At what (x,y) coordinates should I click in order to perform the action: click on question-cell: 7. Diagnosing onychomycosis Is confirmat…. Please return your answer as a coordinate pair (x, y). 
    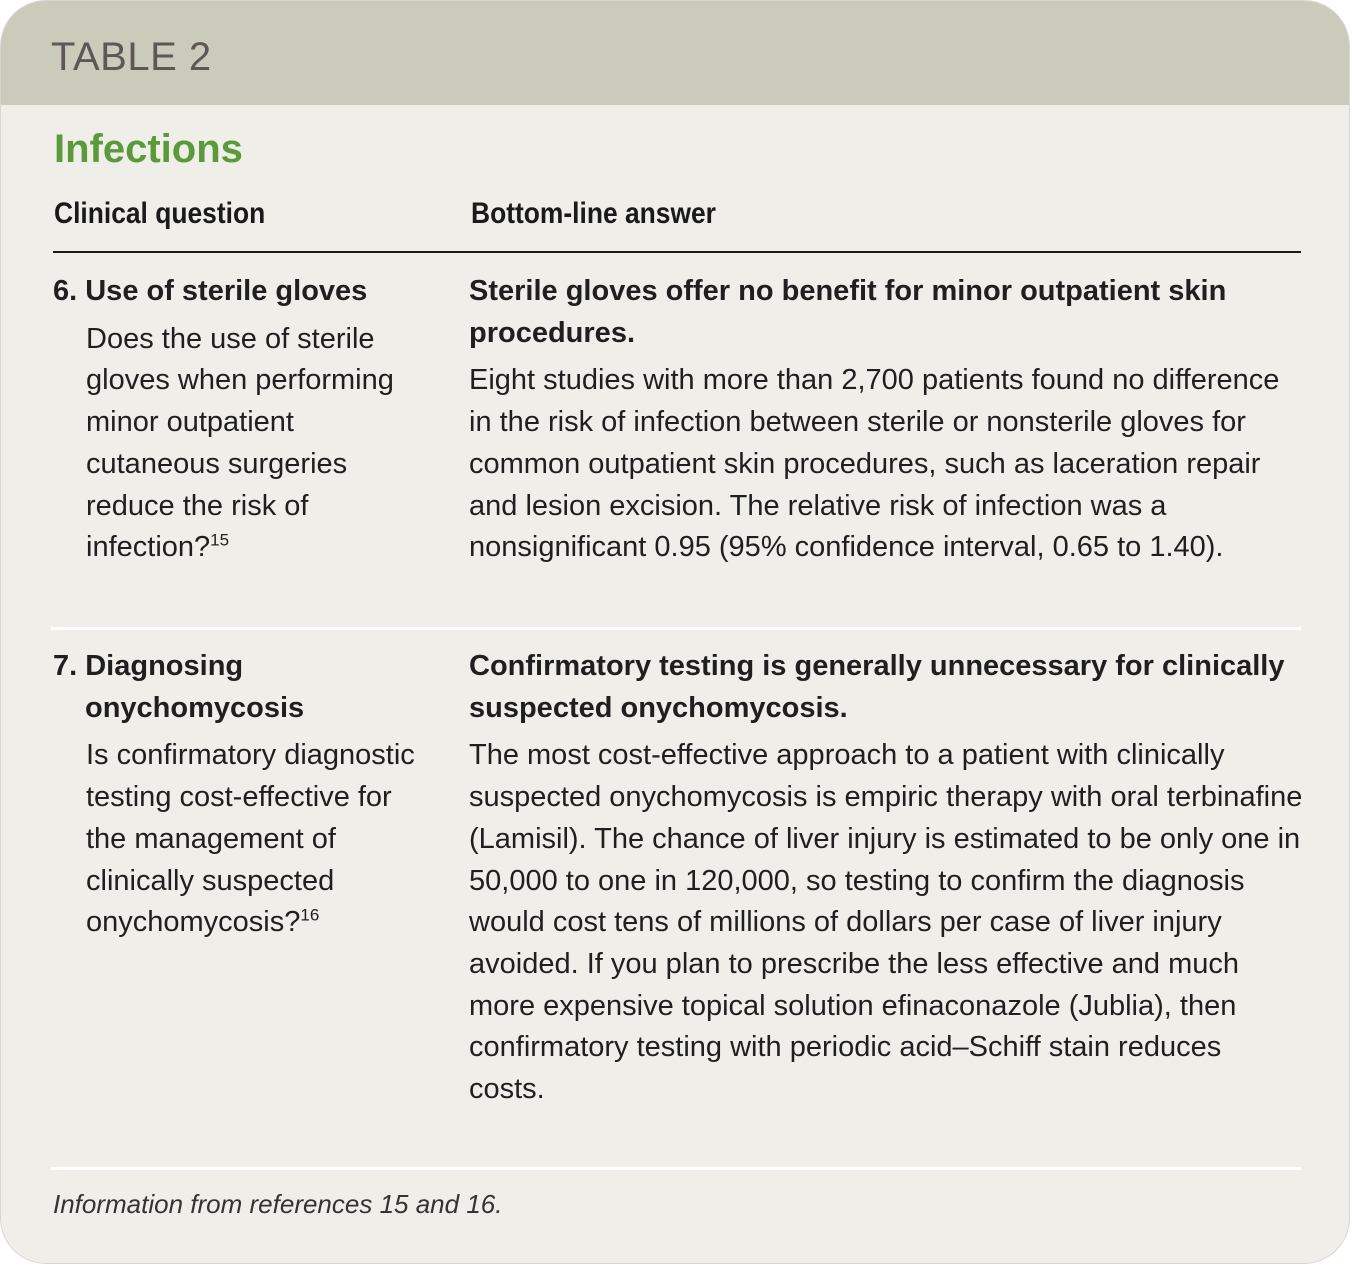
    Looking at the image, I should click on (238, 795).